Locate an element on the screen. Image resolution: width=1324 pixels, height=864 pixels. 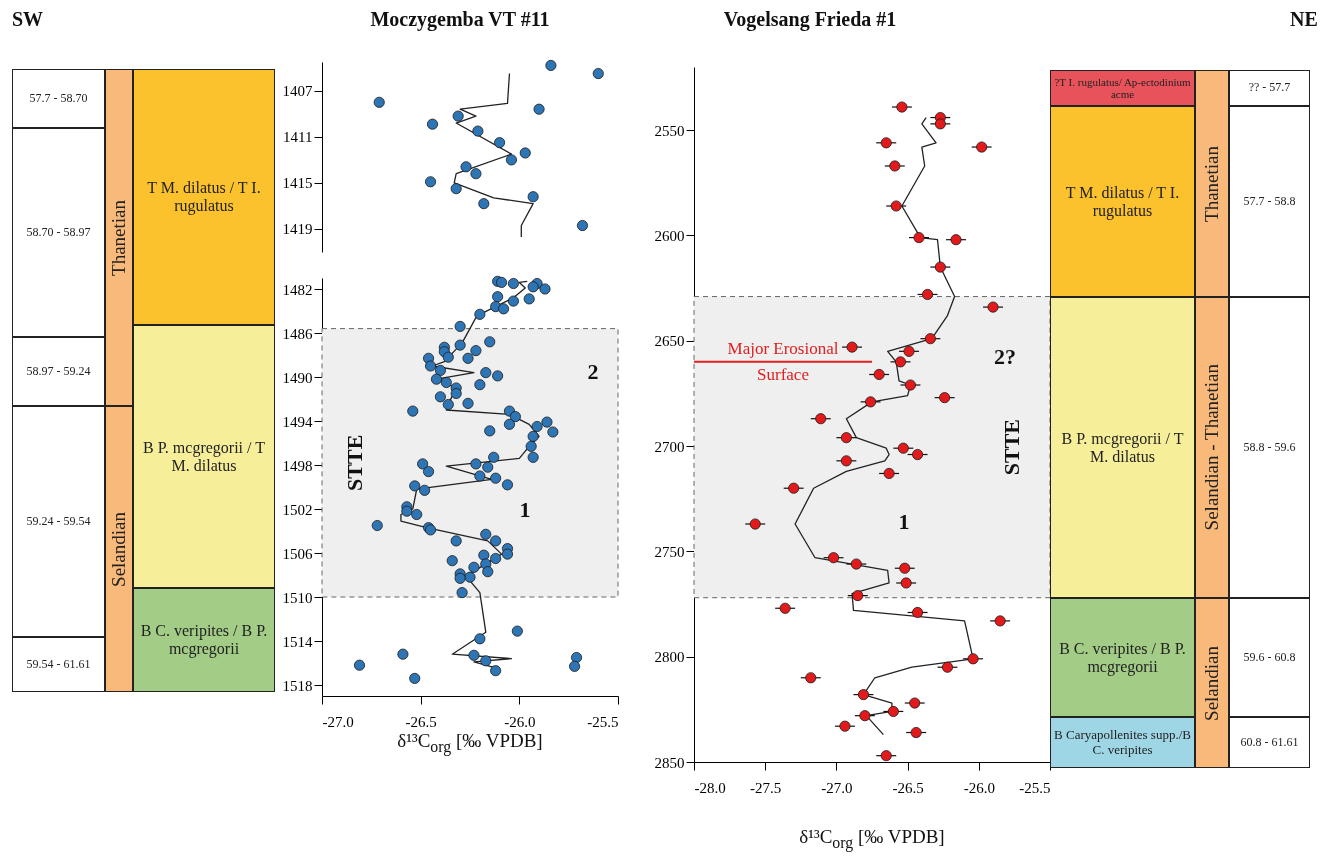
y-tick-label: 1514 is located at coordinates (297, 641).